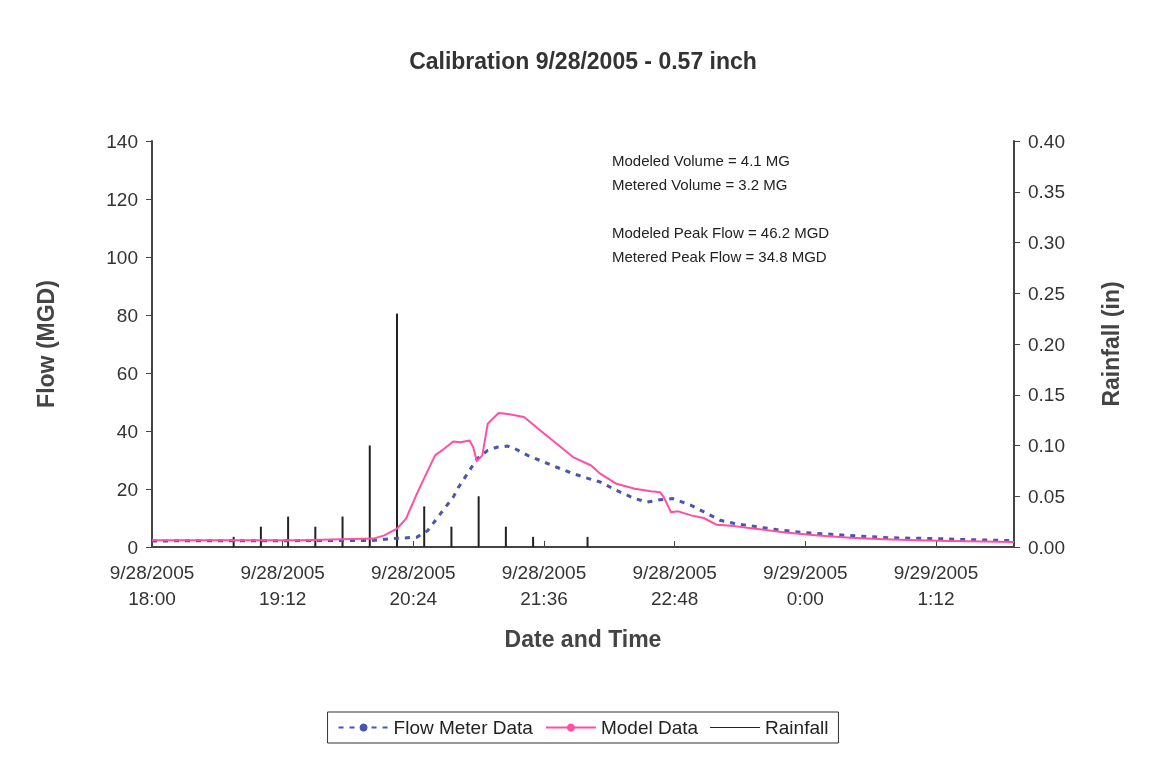  Describe the element at coordinates (674, 585) in the screenshot. I see `x-tick-label: 9/28/2005 22:48` at that location.